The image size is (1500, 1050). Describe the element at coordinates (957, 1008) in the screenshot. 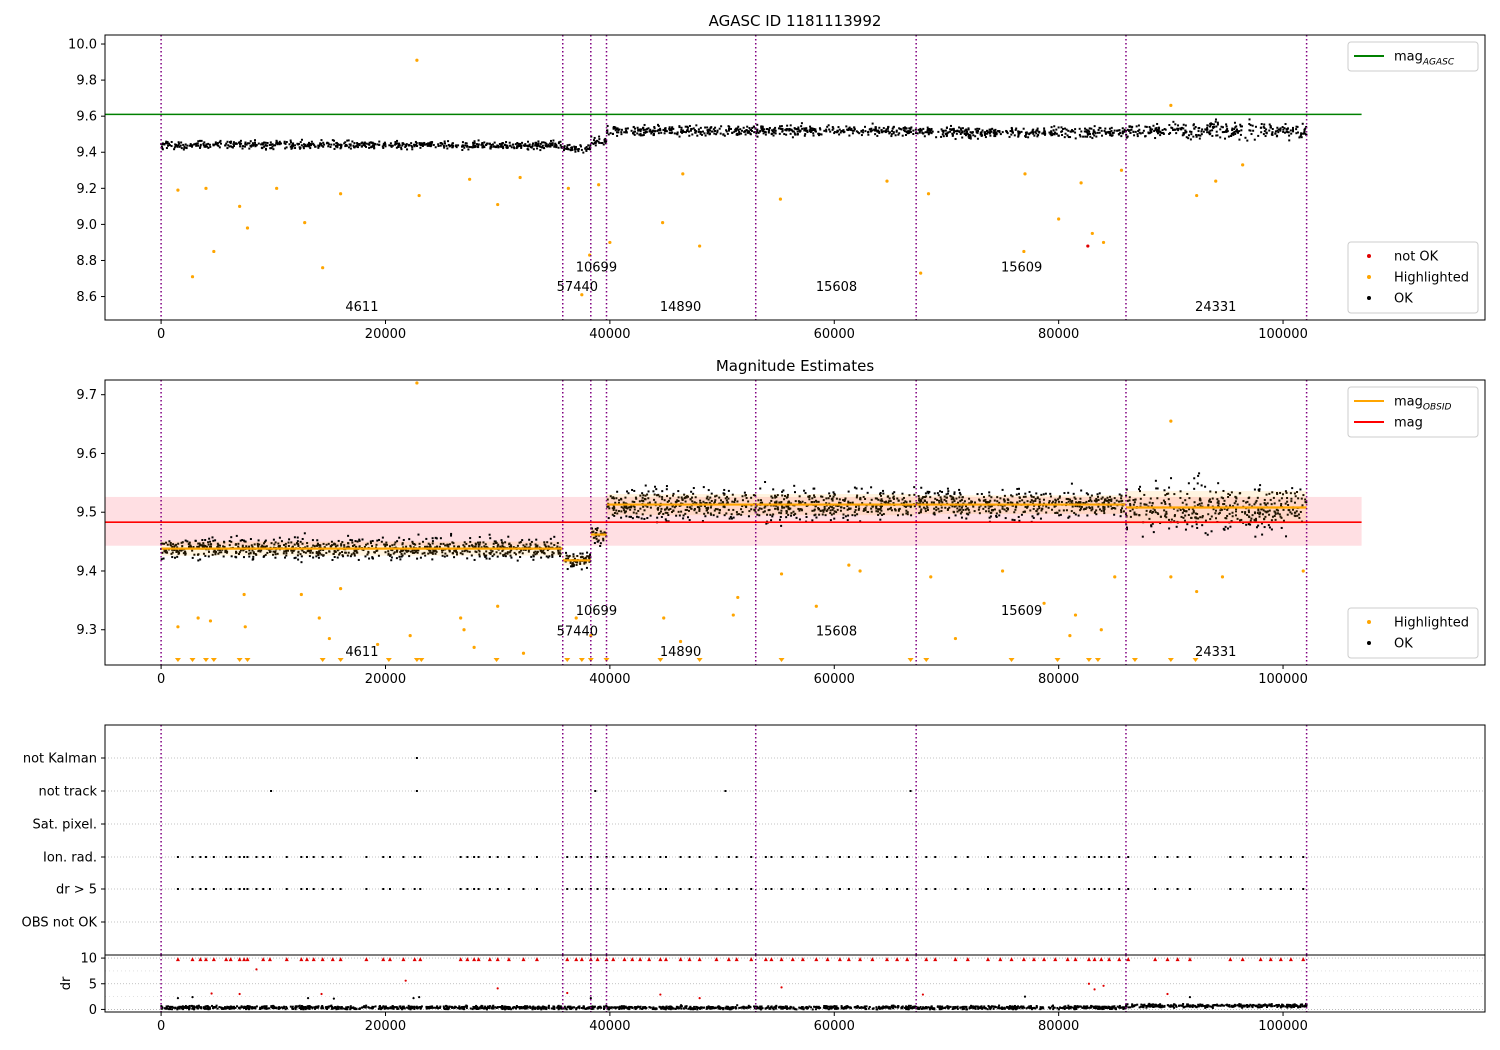

I see `dr-point` at that location.